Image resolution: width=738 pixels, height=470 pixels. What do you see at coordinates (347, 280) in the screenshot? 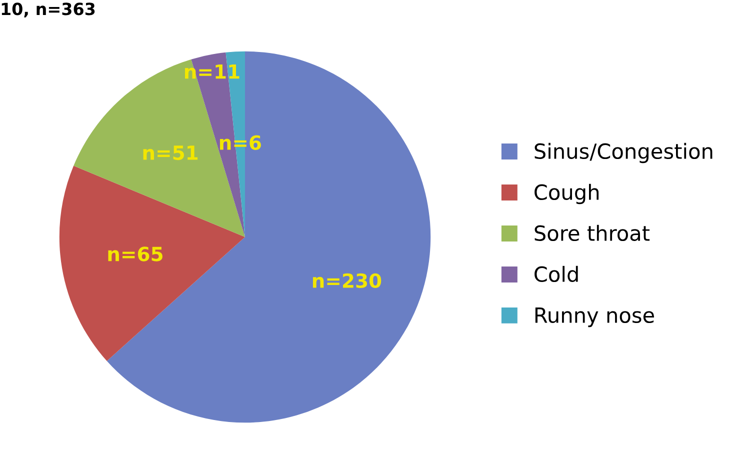
I see `data-label: n=230` at bounding box center [347, 280].